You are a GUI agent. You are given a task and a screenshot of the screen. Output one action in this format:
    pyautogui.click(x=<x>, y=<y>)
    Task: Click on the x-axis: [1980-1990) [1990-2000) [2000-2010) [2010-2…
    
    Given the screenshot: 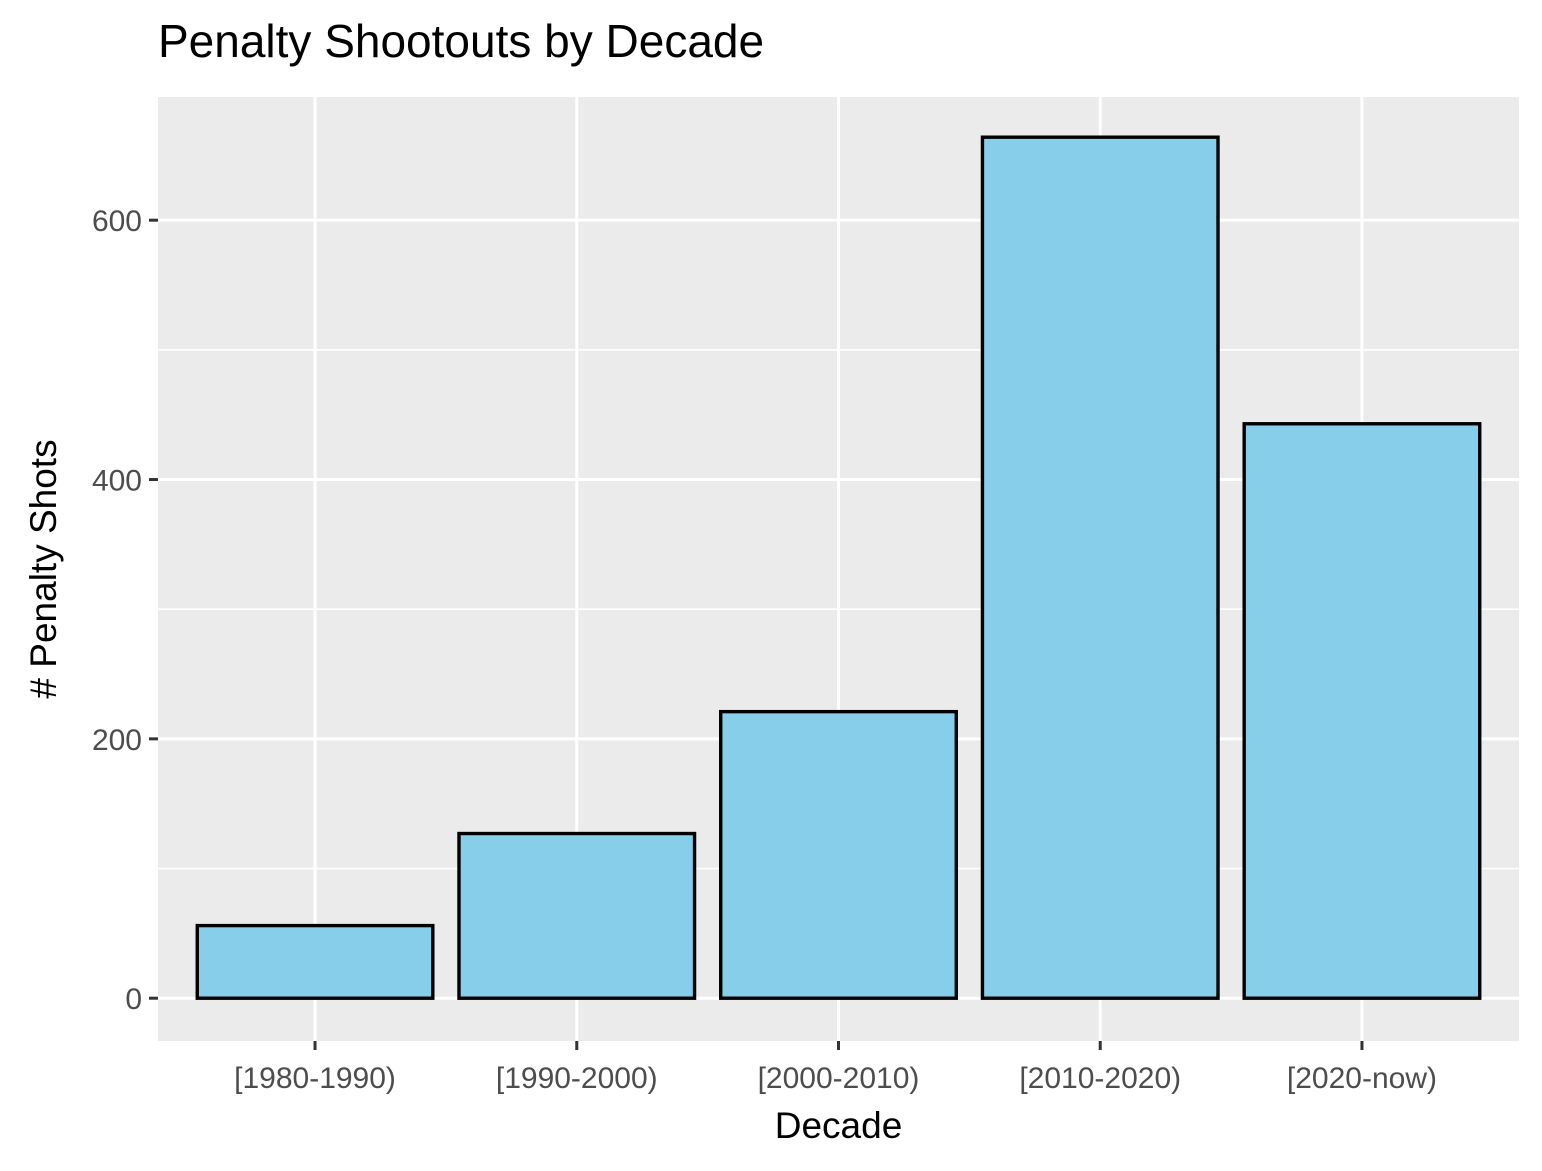 What is the action you would take?
    pyautogui.click(x=835, y=1068)
    